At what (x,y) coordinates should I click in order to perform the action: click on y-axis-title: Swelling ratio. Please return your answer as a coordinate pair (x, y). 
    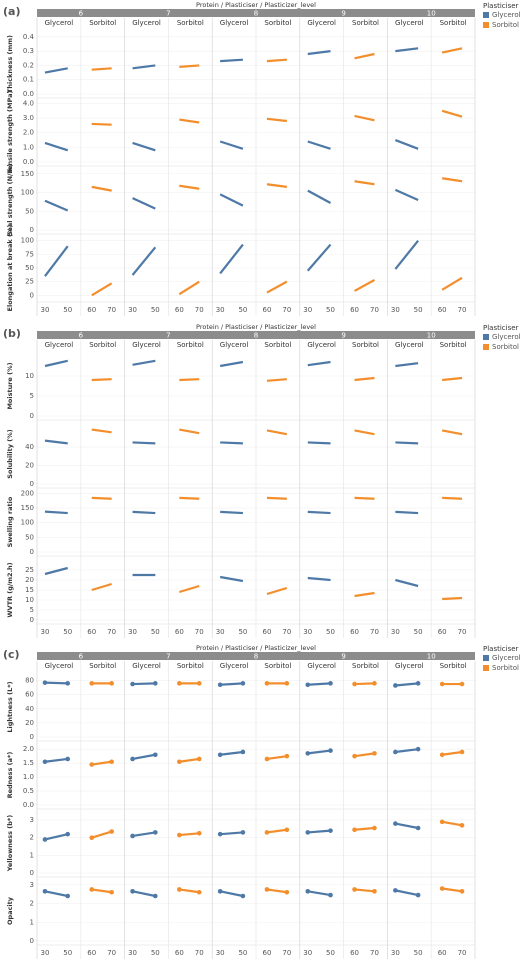
    Looking at the image, I should click on (10, 521).